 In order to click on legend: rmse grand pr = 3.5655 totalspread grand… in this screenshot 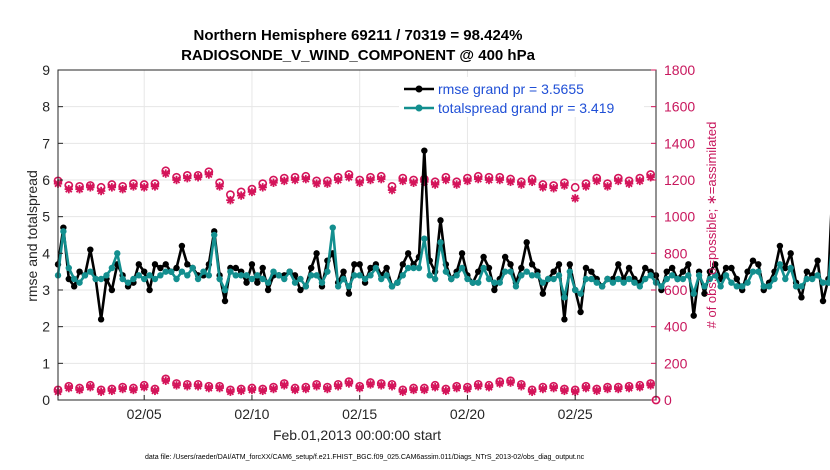, I will do `click(521, 97)`.